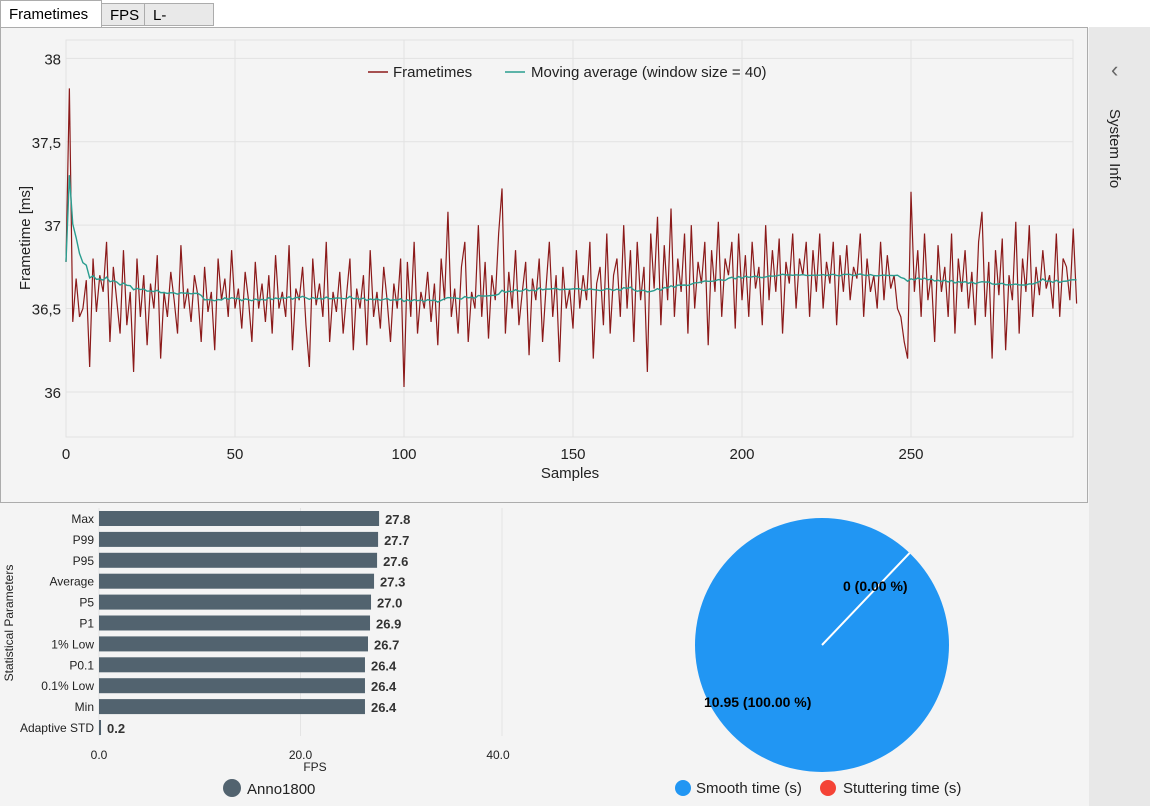 Image resolution: width=1150 pixels, height=806 pixels. I want to click on pie-label-smooth: 10.95 (100.00 %), so click(757, 702).